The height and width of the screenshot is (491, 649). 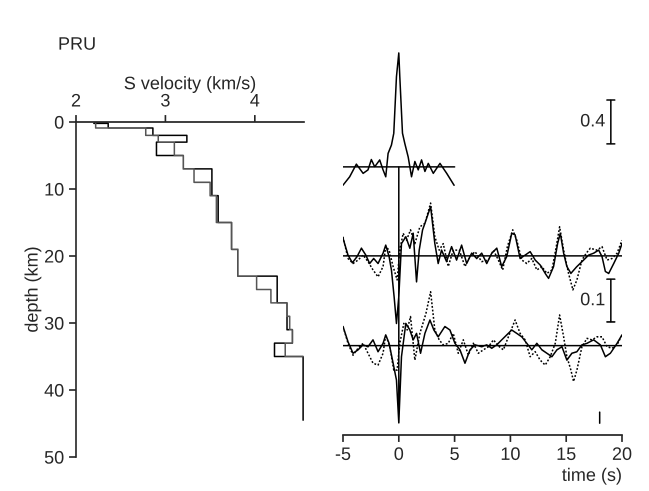 I want to click on y-tick-label: 0, so click(x=59, y=122).